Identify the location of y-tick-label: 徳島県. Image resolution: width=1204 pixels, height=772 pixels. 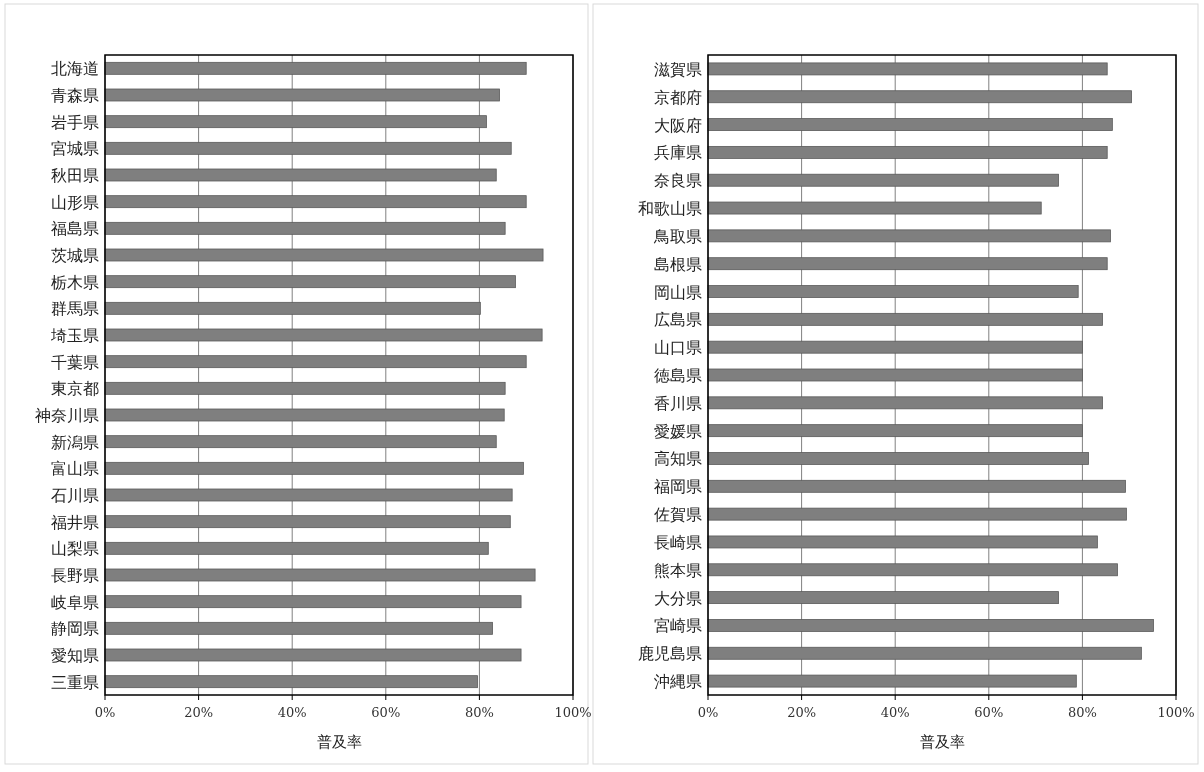
(678, 375).